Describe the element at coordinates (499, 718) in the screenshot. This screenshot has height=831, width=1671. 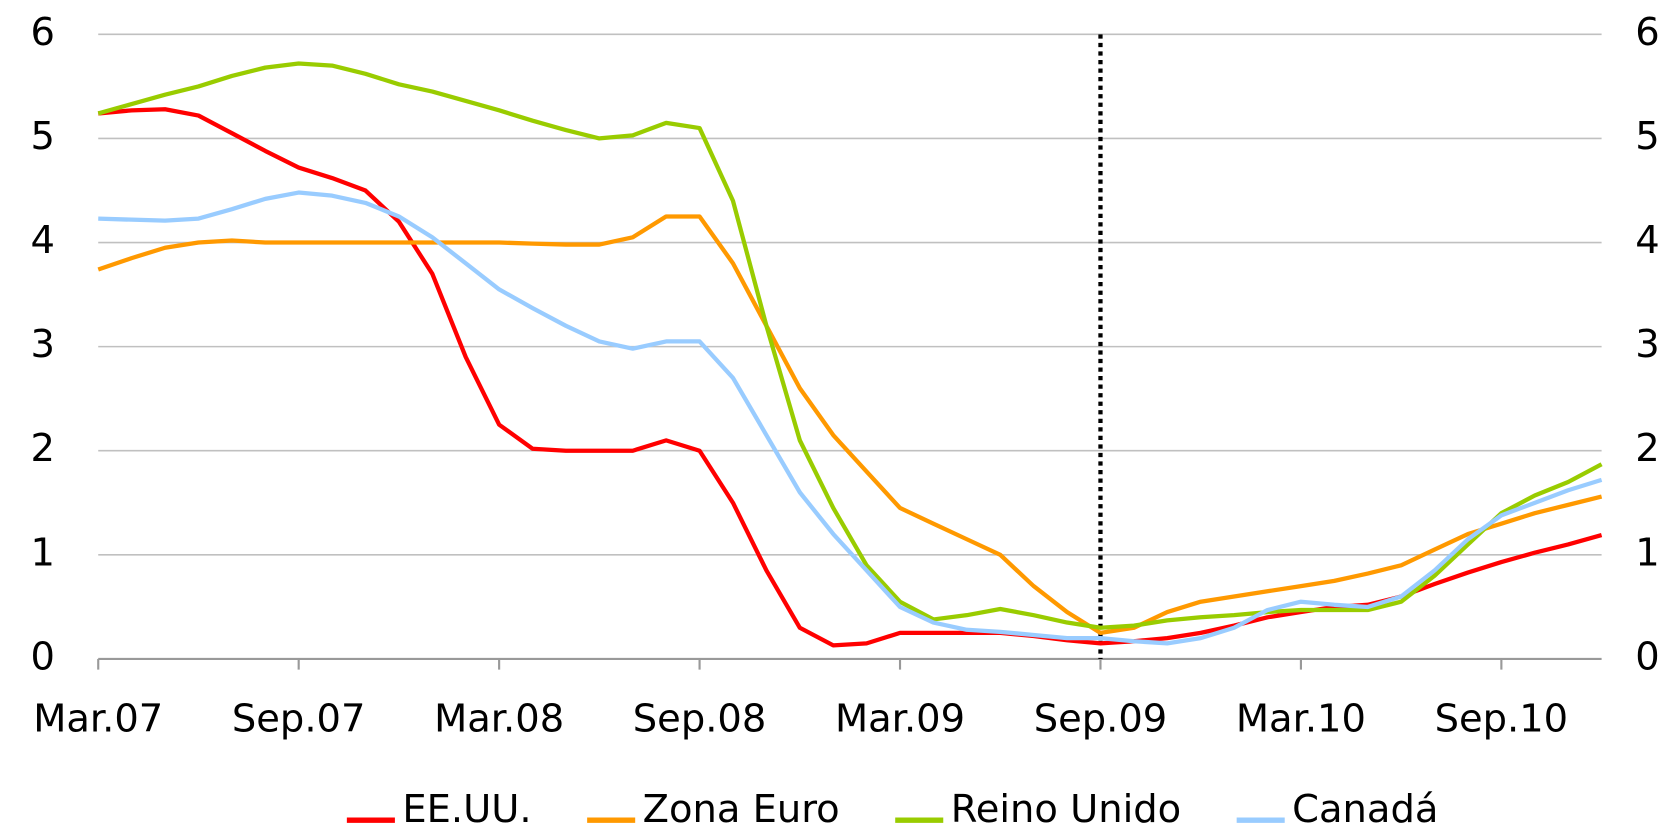
I see `x-tick-label: Mar.08` at that location.